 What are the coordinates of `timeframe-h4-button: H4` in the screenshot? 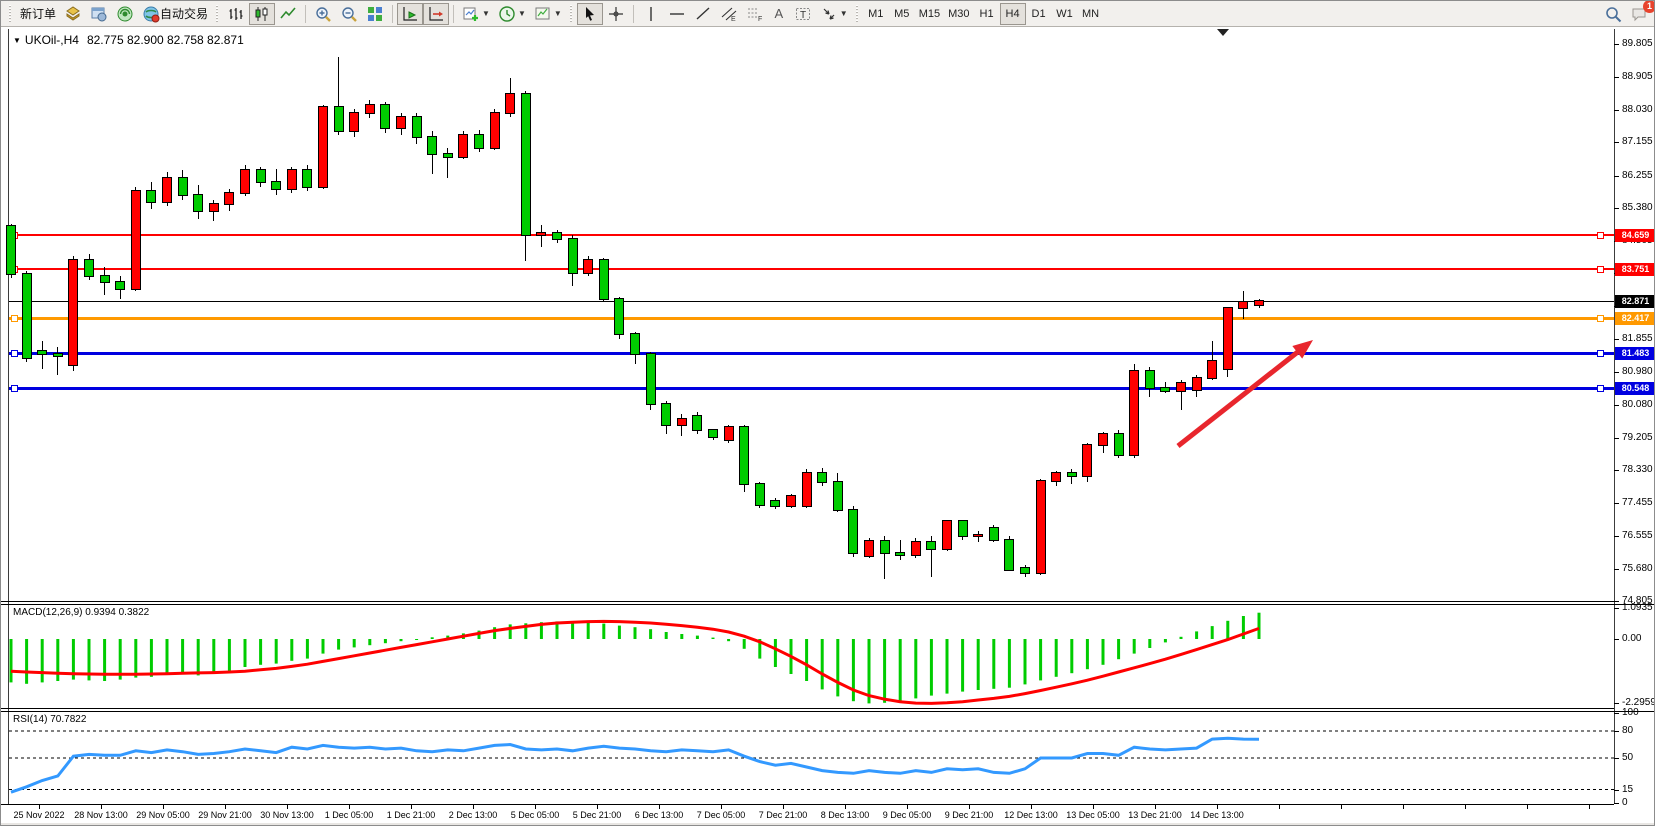 It's located at (1012, 13).